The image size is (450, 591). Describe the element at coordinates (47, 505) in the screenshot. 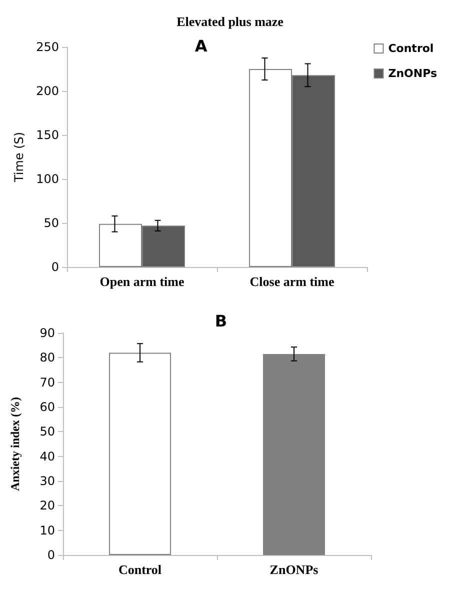

I see `y-tick-label: 20` at that location.